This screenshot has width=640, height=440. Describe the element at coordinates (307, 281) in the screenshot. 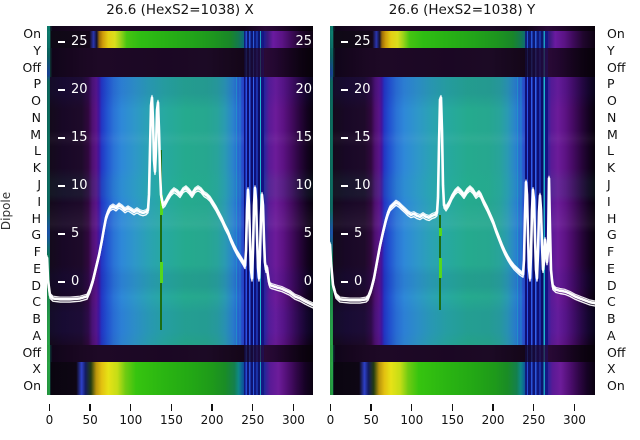

I see `value-tick-label-right: 0` at that location.